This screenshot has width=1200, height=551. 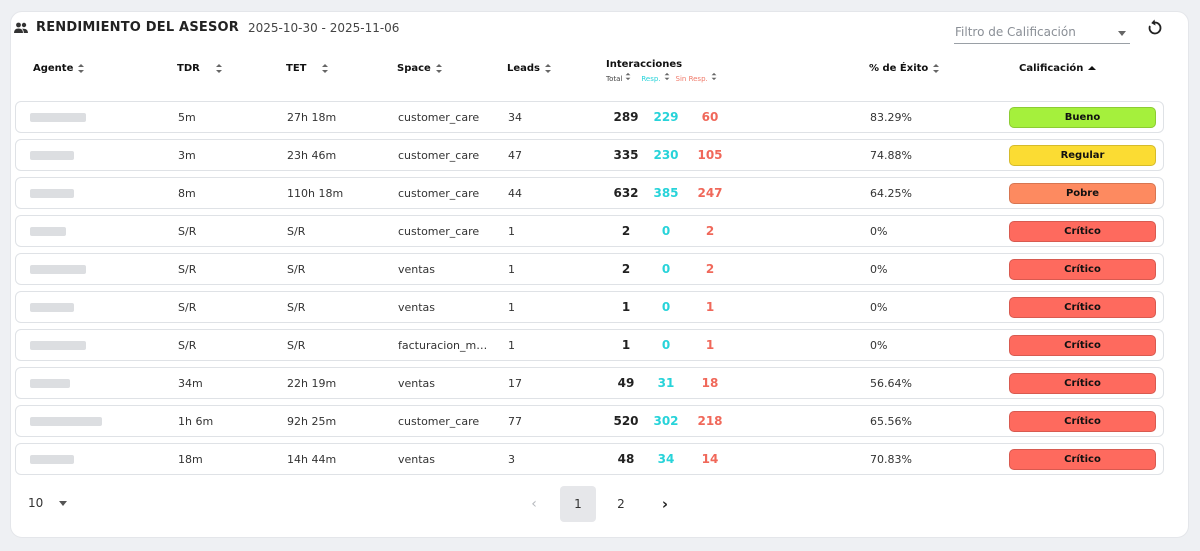 What do you see at coordinates (589, 459) in the screenshot?
I see `table-row: 18m 14h 44m ventas 3 48 34 14 70.83% Crítico` at bounding box center [589, 459].